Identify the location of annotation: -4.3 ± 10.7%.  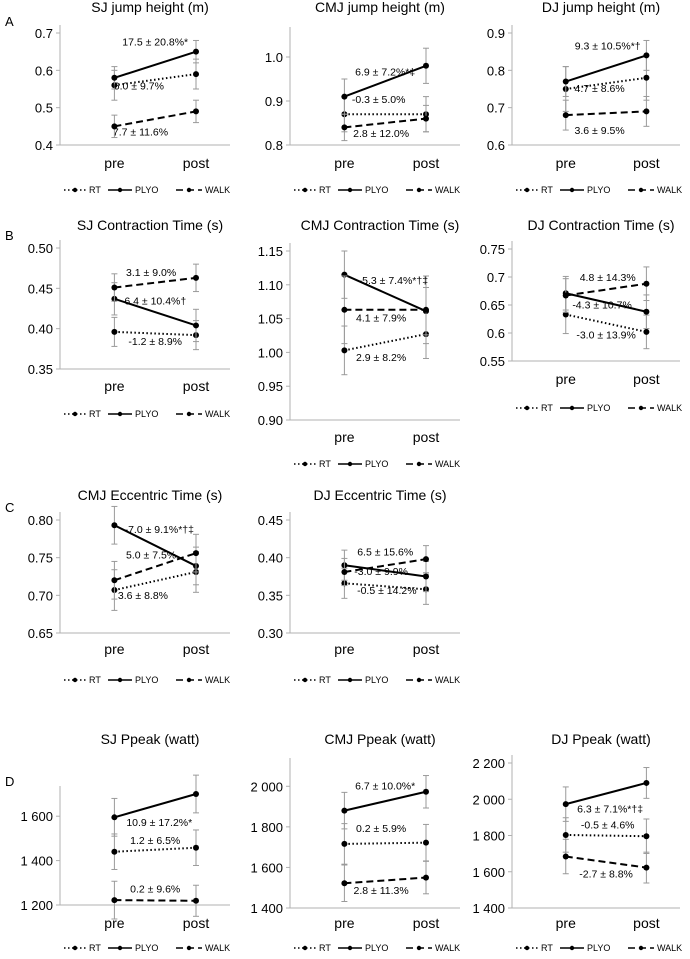
(601, 305).